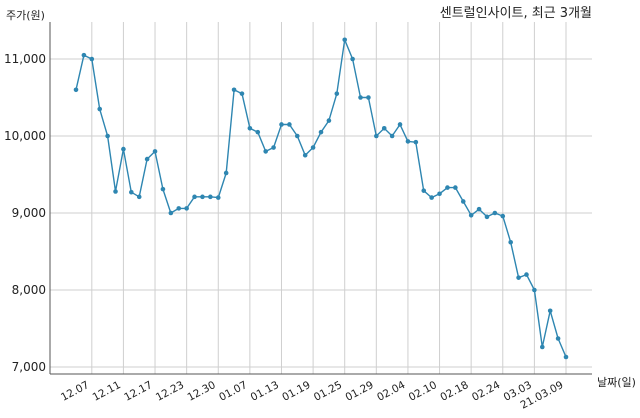  Describe the element at coordinates (25, 15) in the screenshot. I see `y-axis-title: 주가(원)` at that location.